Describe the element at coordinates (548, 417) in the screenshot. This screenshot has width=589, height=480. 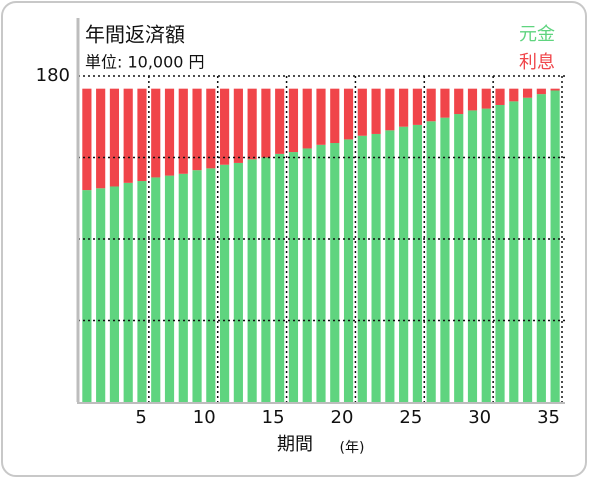
I see `x-tick-label: 35` at that location.